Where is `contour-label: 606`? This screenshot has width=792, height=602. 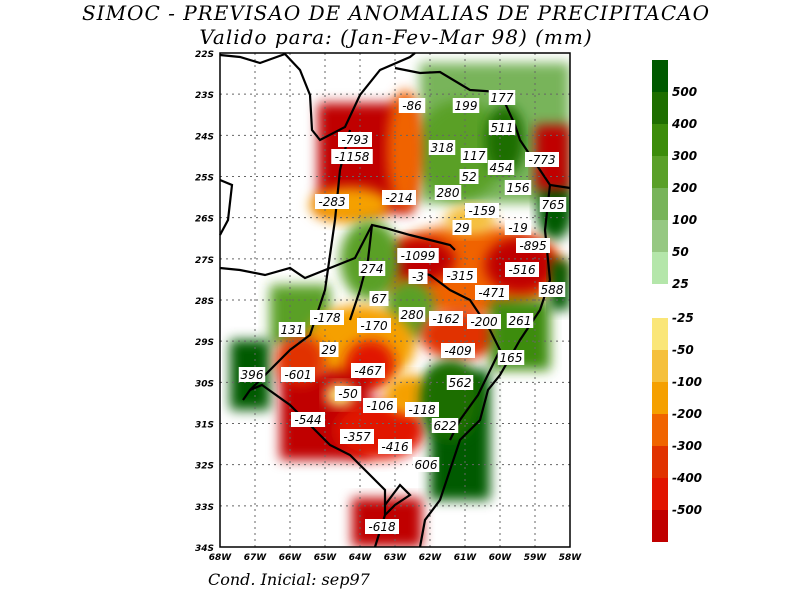
contour-label: 606 is located at coordinates (426, 465).